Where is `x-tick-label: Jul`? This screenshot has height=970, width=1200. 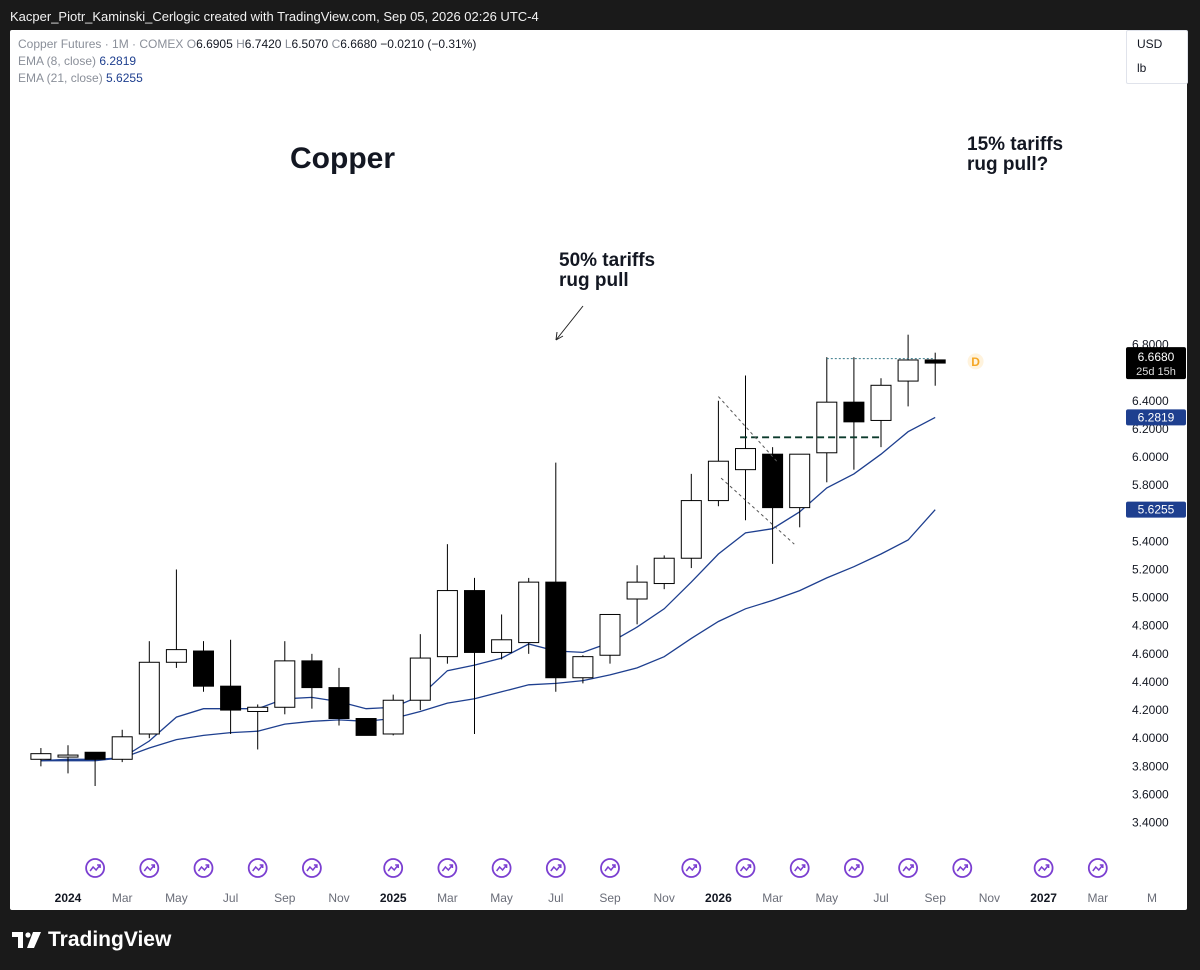 x-tick-label: Jul is located at coordinates (230, 898).